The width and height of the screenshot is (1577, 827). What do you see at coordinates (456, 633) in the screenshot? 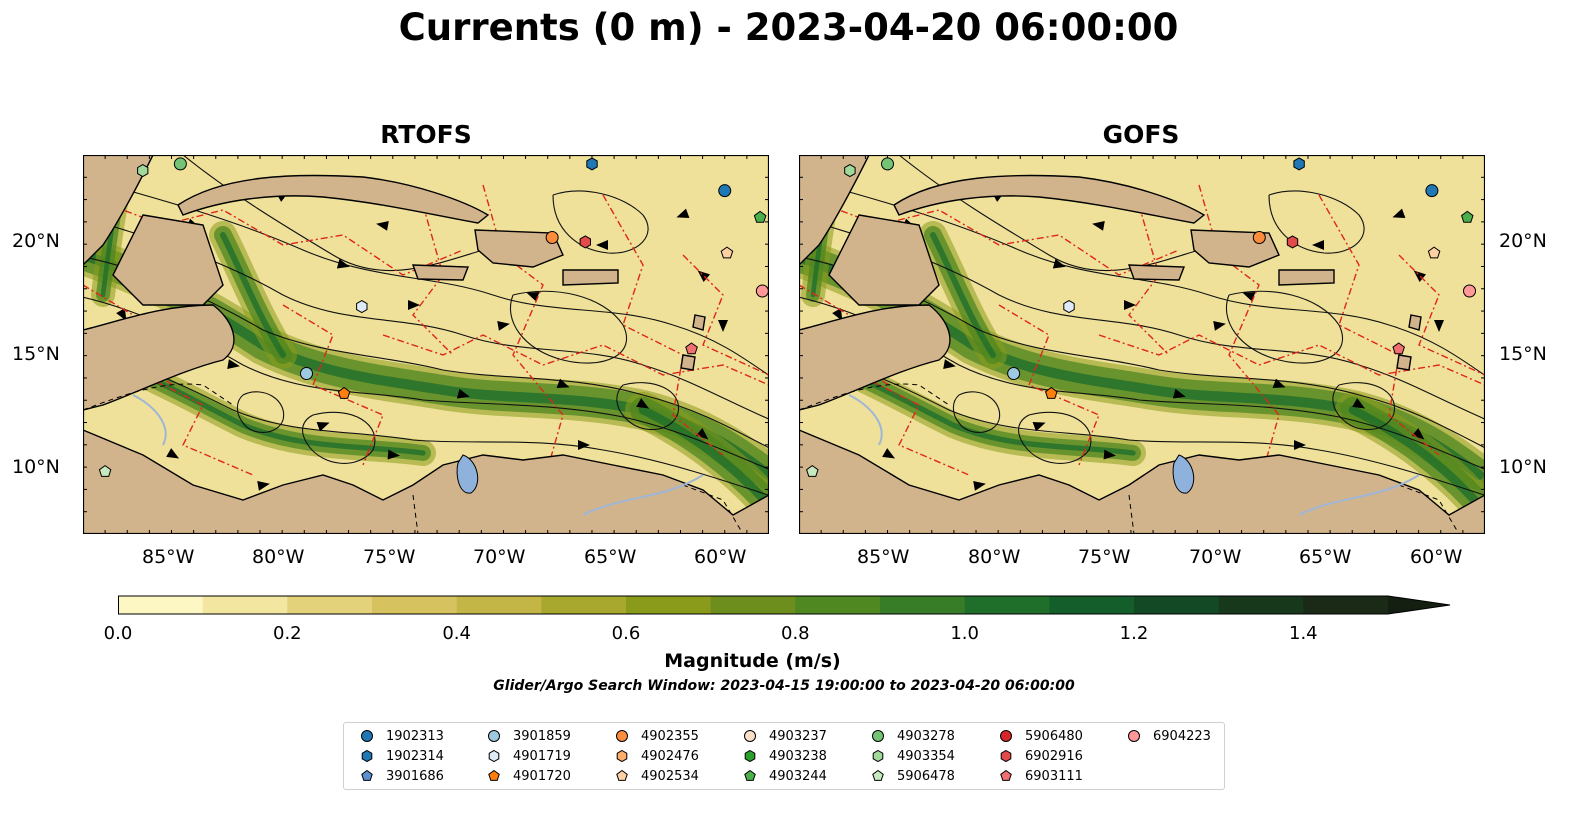
I see `colorbar-tick-label: 0.4` at bounding box center [456, 633].